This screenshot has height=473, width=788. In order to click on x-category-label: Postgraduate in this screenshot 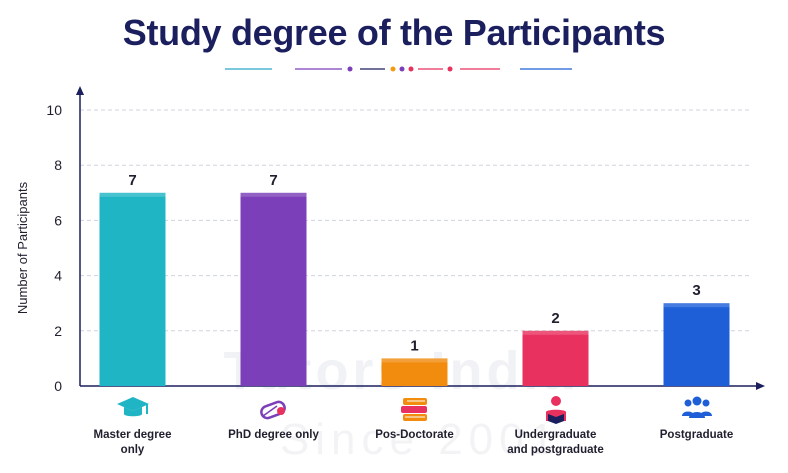, I will do `click(697, 435)`.